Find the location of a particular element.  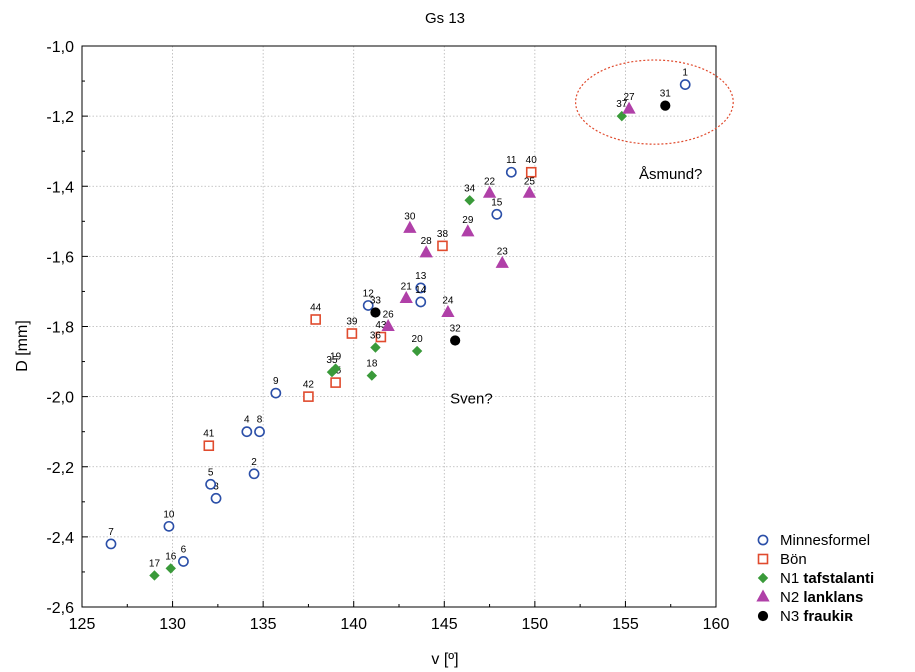

data-point-label: 31 is located at coordinates (666, 94).